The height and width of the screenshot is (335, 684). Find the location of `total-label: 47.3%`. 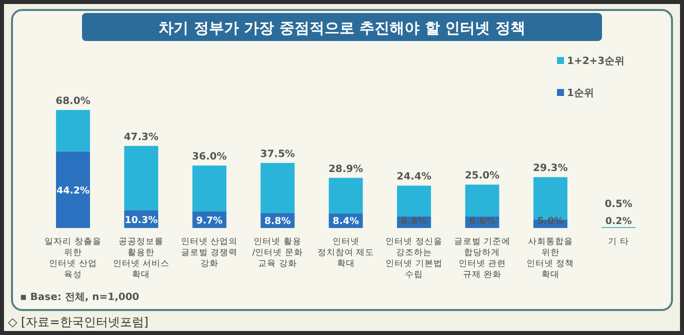

total-label: 47.3% is located at coordinates (141, 137).